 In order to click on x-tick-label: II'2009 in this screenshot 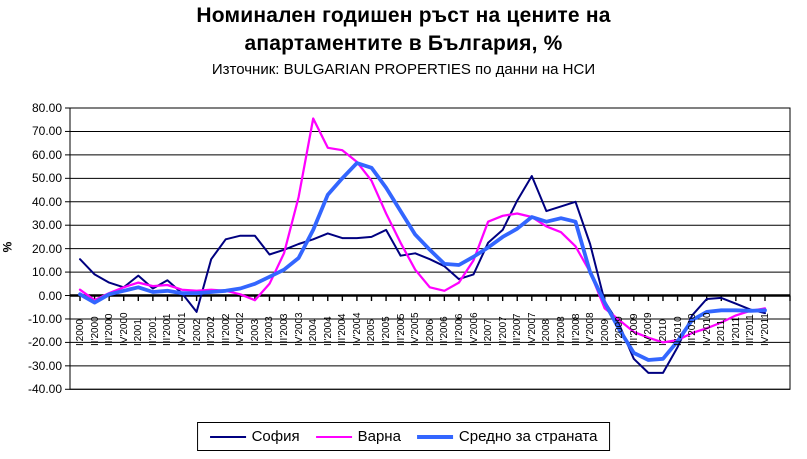, I will do `click(620, 330)`.